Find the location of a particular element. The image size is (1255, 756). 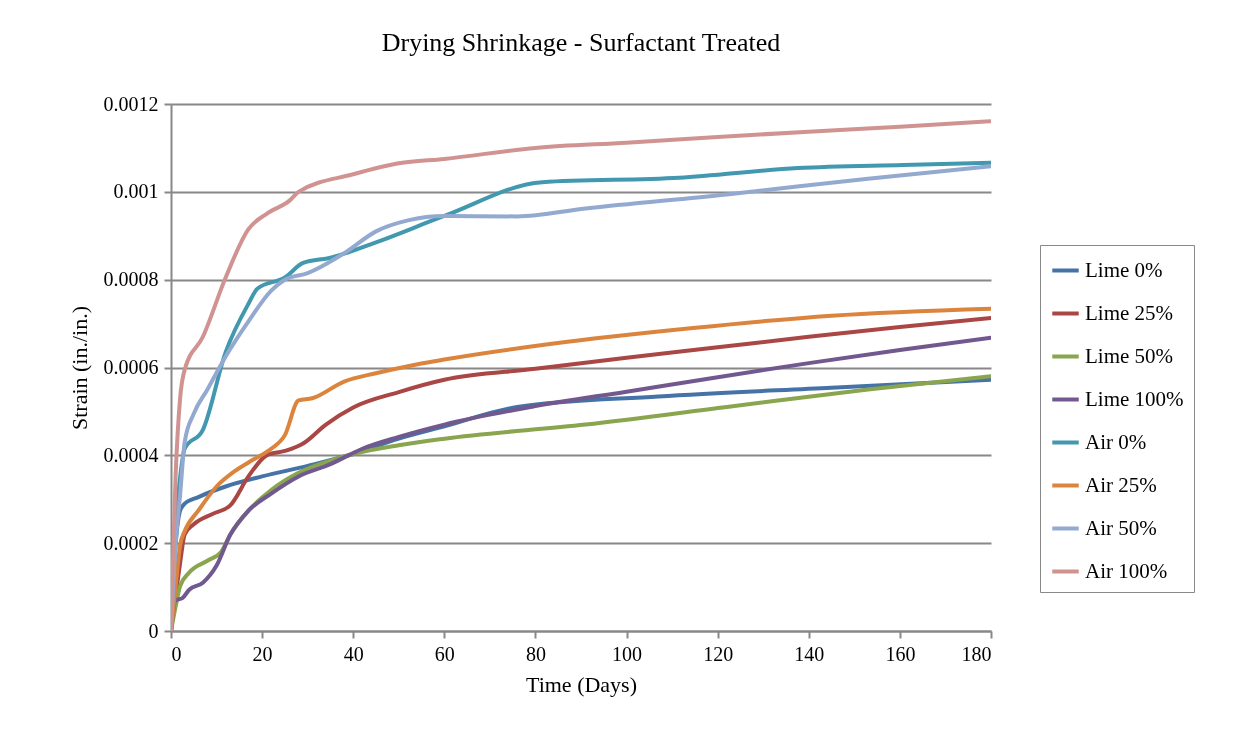

x-tick-label: 40 is located at coordinates (353, 653).